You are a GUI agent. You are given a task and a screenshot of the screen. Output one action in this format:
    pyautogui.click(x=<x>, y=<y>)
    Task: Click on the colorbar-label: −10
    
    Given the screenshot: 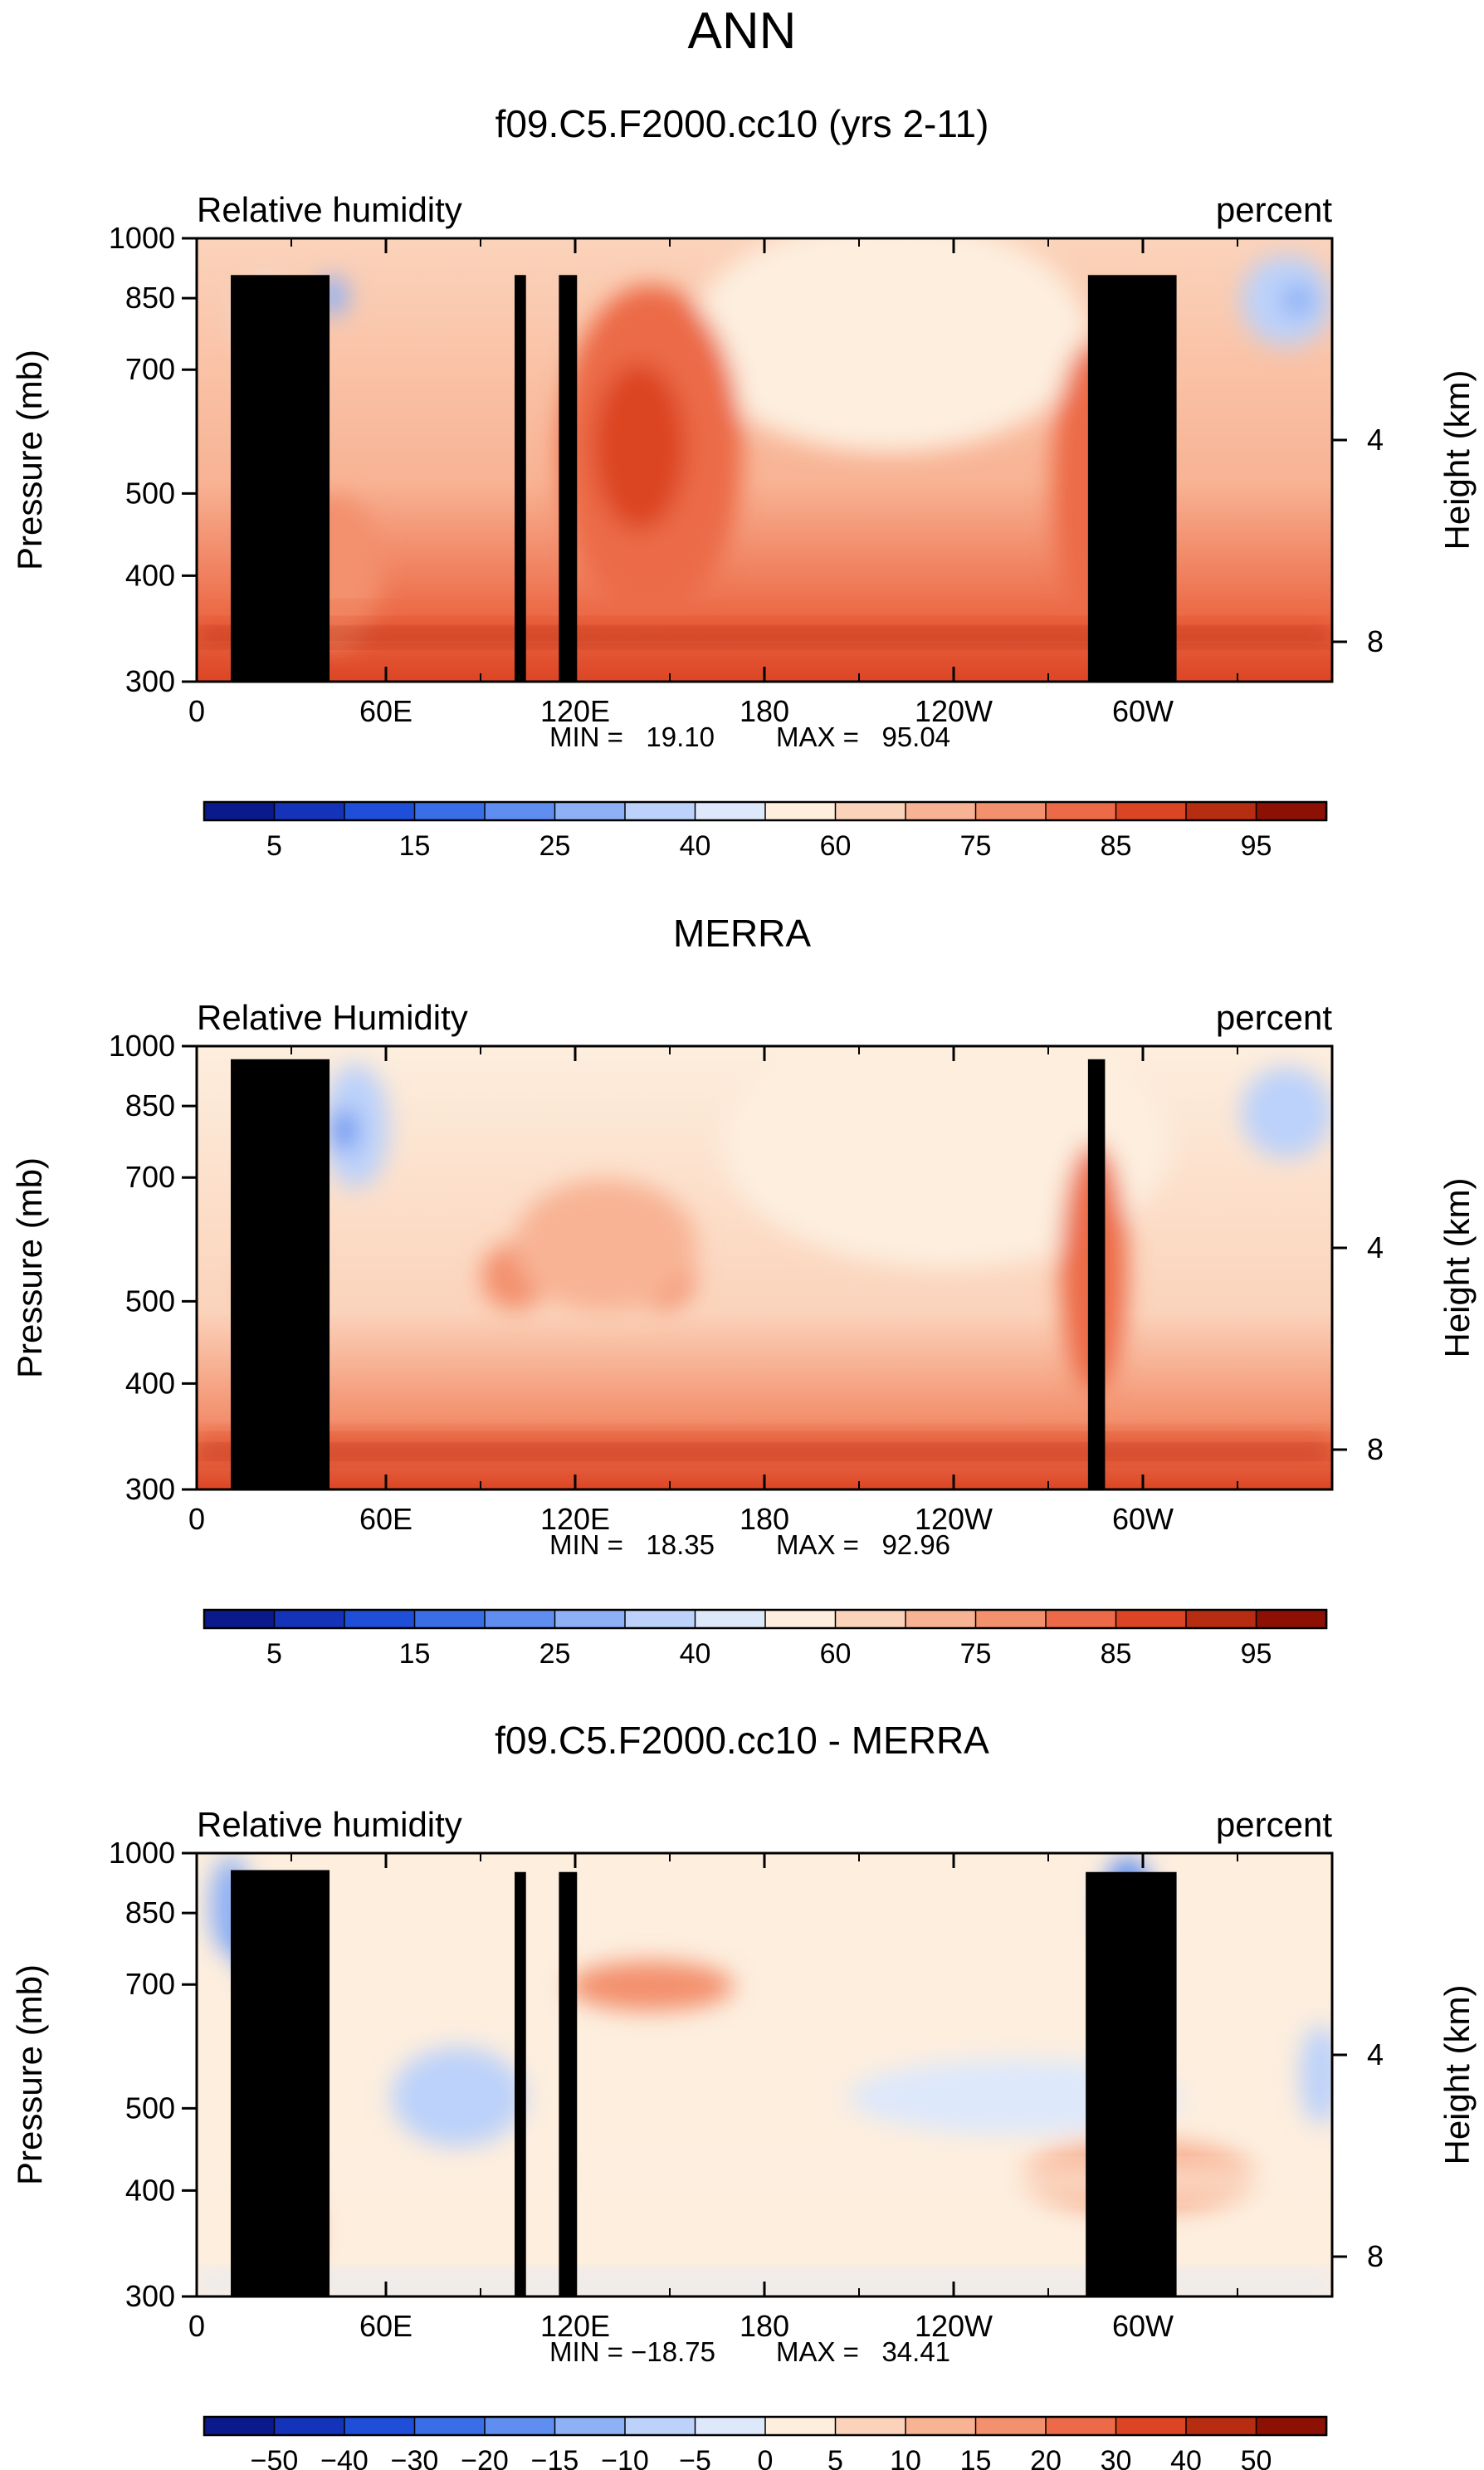 What is the action you would take?
    pyautogui.click(x=625, y=2457)
    